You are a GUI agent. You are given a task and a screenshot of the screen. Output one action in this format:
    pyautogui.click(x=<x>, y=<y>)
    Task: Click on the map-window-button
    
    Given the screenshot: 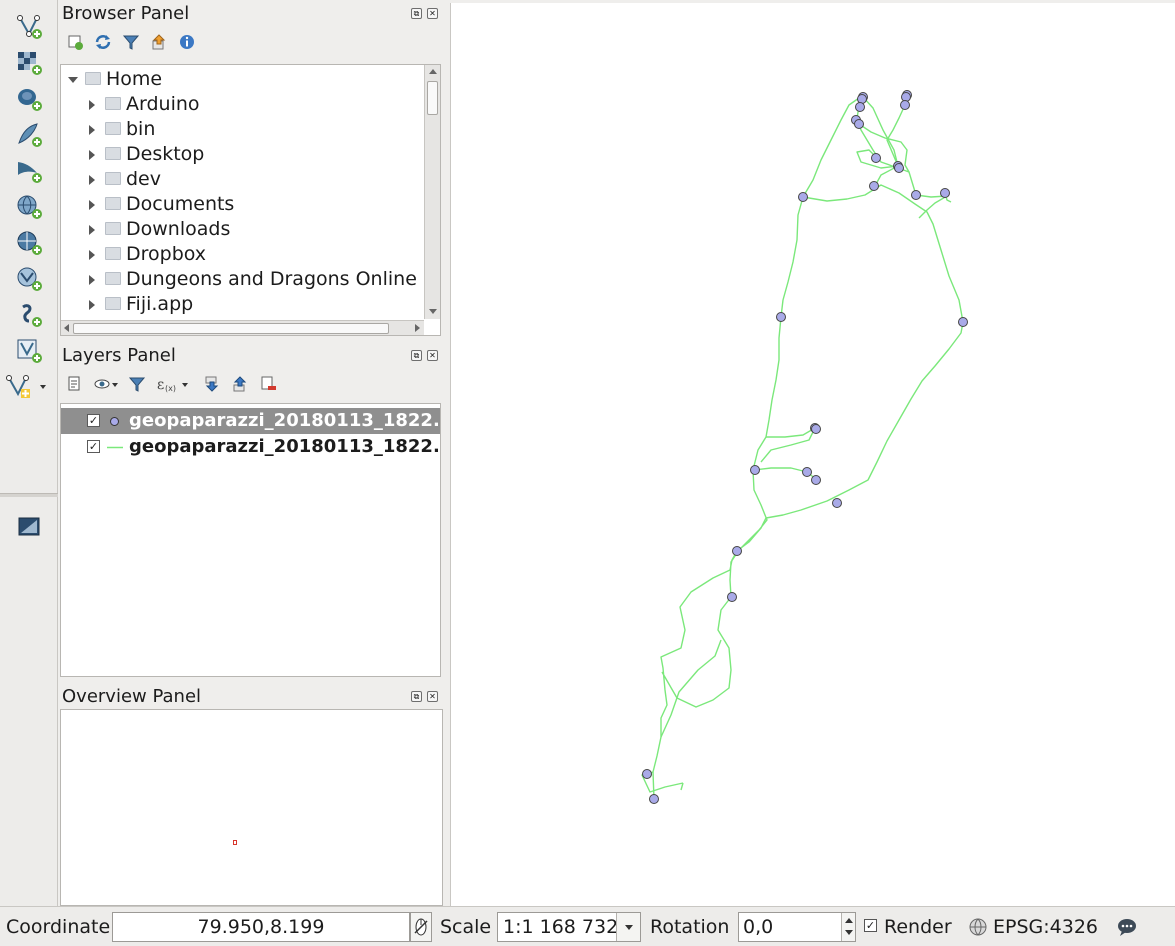 What is the action you would take?
    pyautogui.click(x=29, y=527)
    